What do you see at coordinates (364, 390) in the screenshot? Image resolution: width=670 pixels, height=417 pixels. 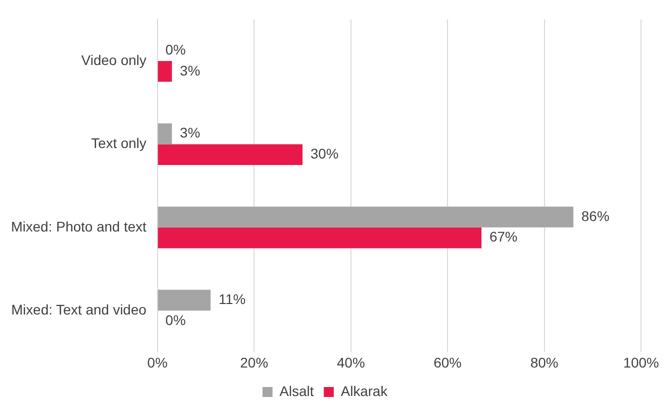 I see `legend-label: Alkarak` at bounding box center [364, 390].